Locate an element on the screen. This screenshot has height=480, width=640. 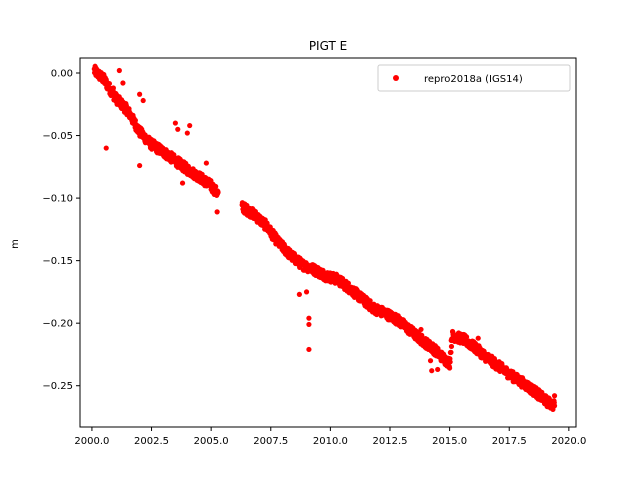
y-tick-label: −0.20 is located at coordinates (57, 324).